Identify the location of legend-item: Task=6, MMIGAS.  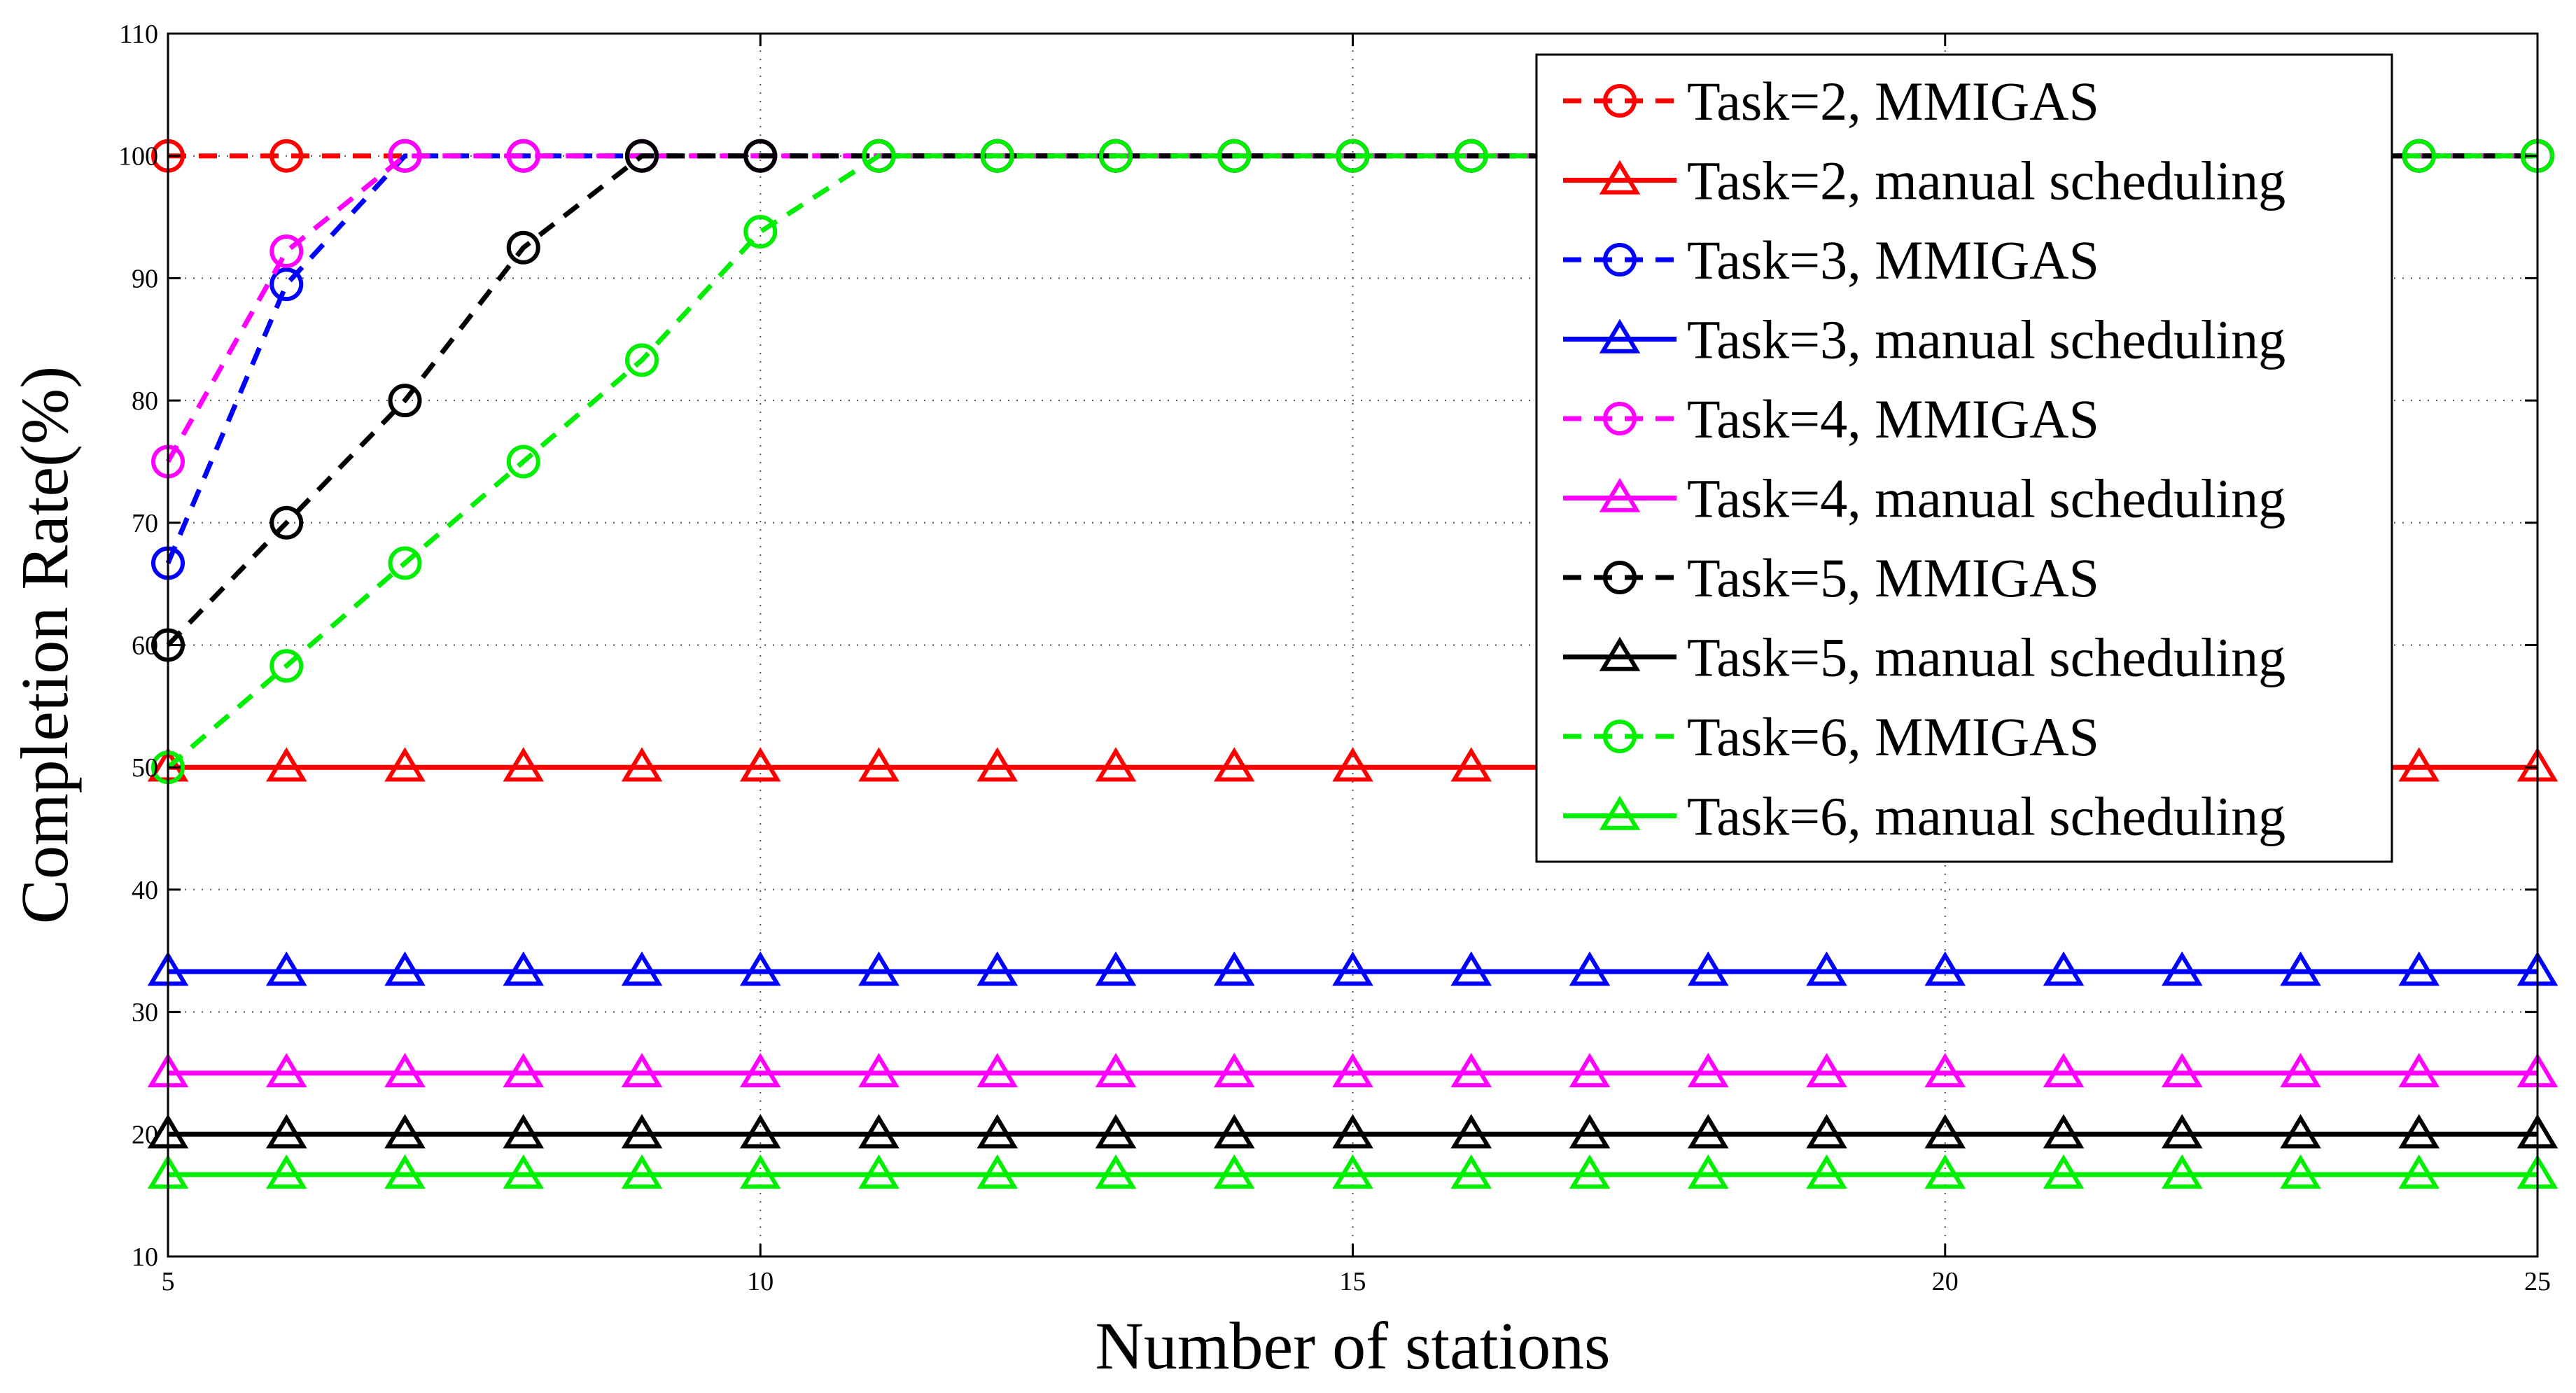
(1831, 736).